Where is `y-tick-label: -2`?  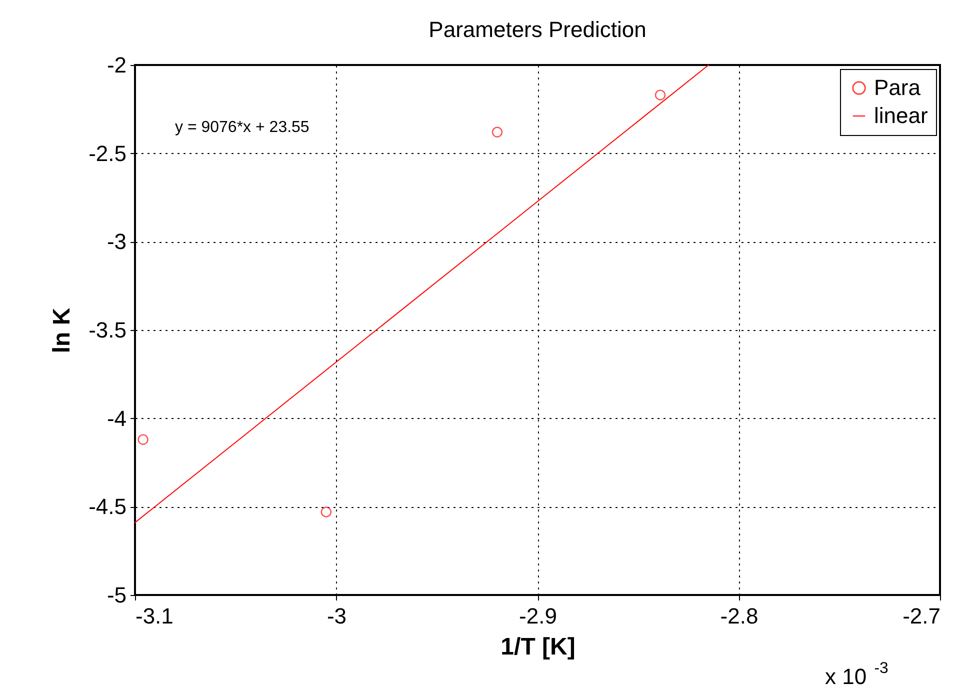
y-tick-label: -2 is located at coordinates (116, 65).